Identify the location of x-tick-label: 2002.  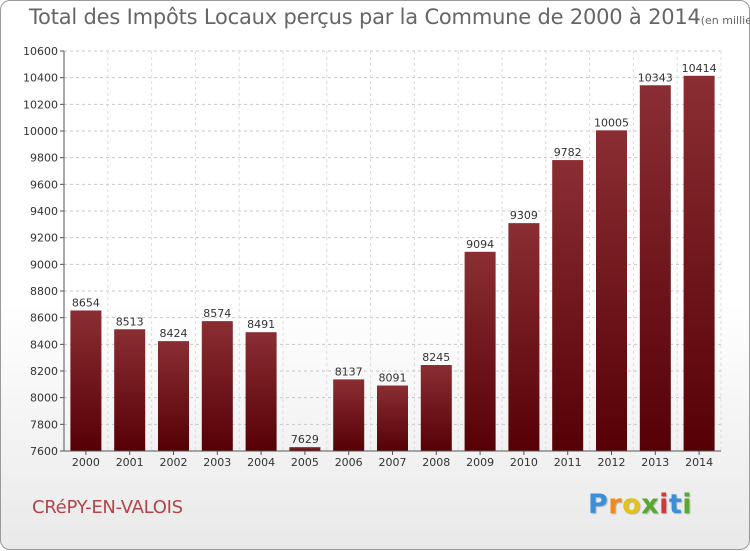
(174, 462).